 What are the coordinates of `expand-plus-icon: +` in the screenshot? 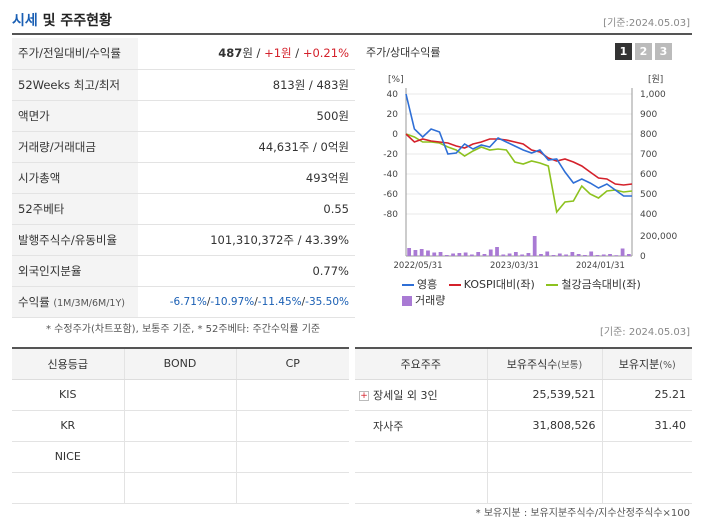 It's located at (364, 395).